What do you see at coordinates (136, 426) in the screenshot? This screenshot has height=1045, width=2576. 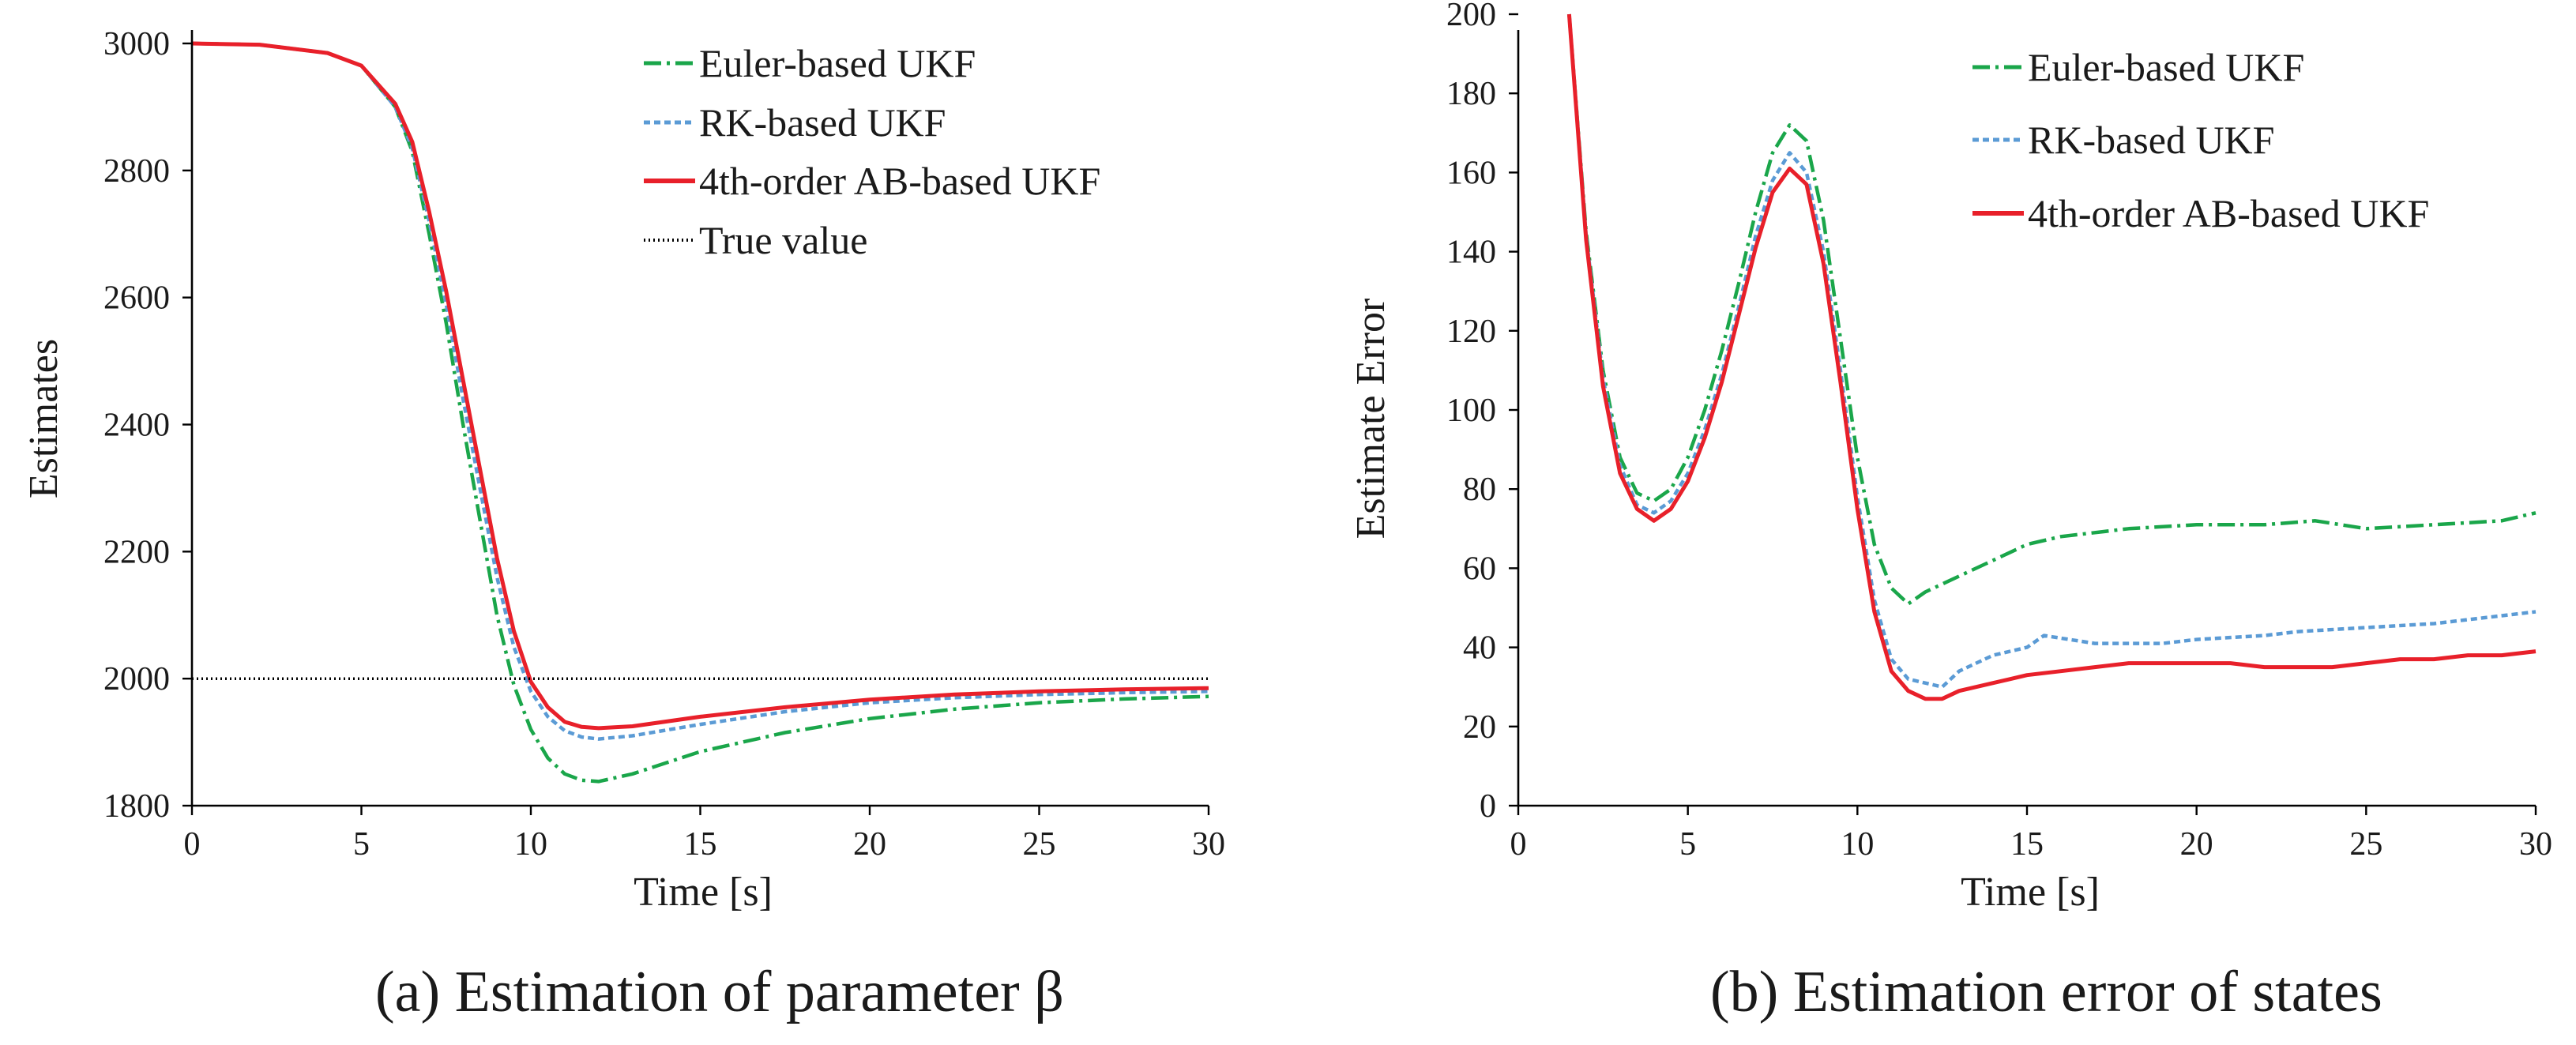 I see `chart-a-y-tick-label: 2400` at bounding box center [136, 426].